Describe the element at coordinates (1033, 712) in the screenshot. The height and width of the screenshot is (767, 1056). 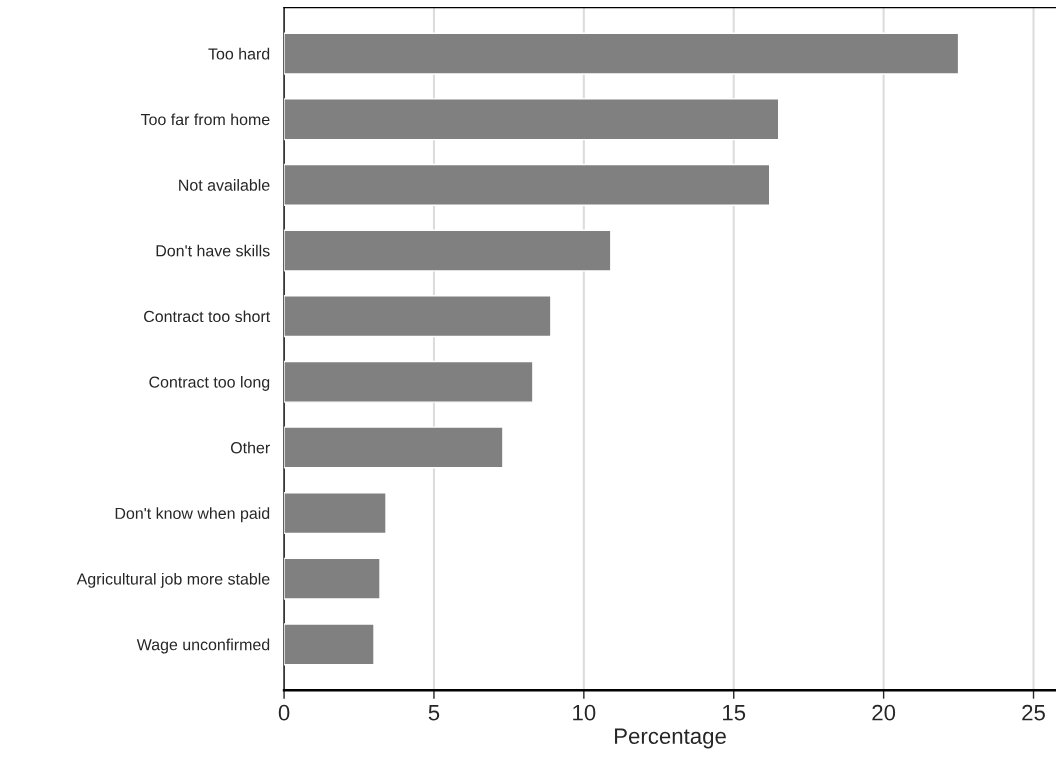
I see `x-tick-label: 25` at that location.